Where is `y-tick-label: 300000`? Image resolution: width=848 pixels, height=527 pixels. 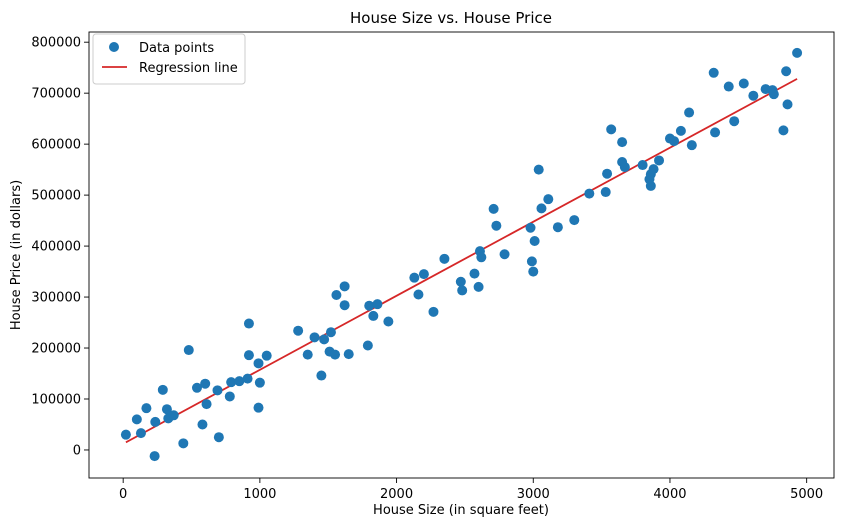 y-tick-label: 300000 is located at coordinates (56, 298).